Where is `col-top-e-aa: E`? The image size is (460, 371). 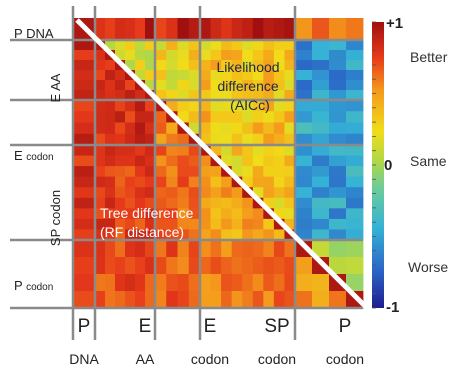 col-top-e-aa: E is located at coordinates (145, 326).